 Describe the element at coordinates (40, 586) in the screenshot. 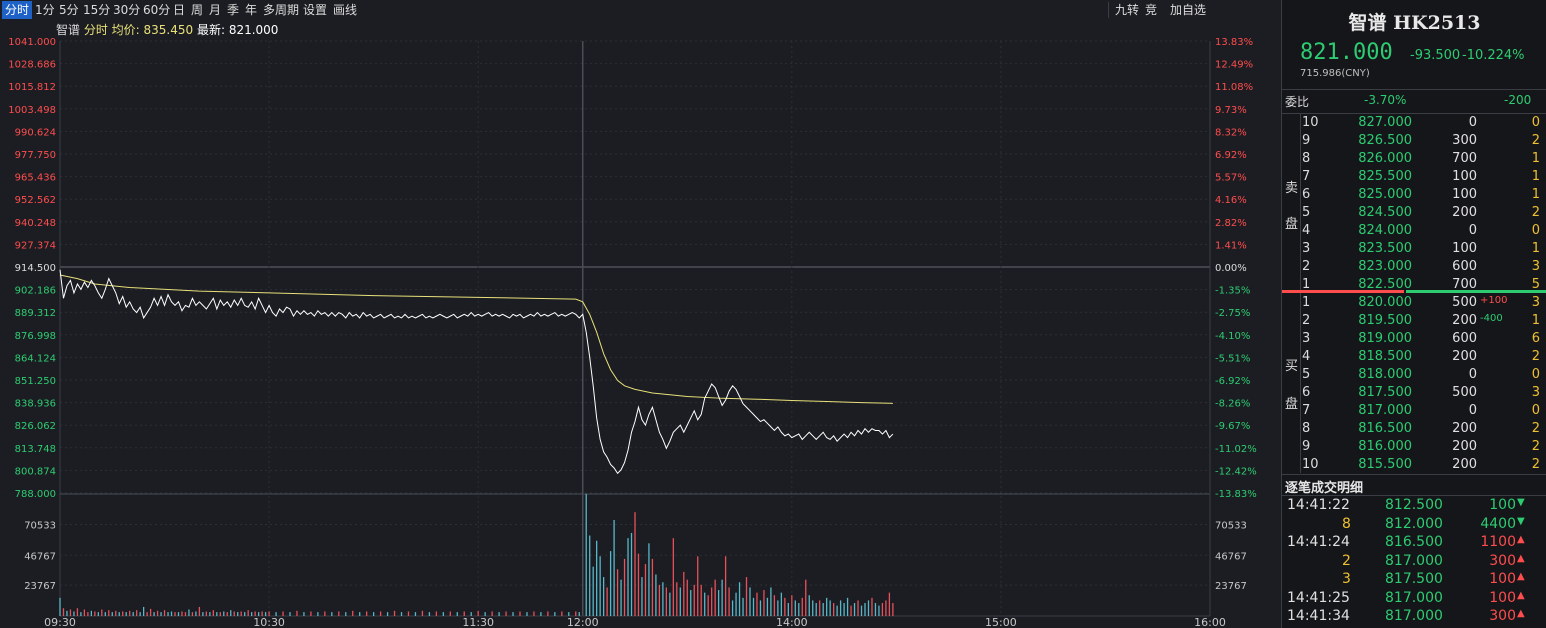

I see `volume-tick-left: 23767` at that location.